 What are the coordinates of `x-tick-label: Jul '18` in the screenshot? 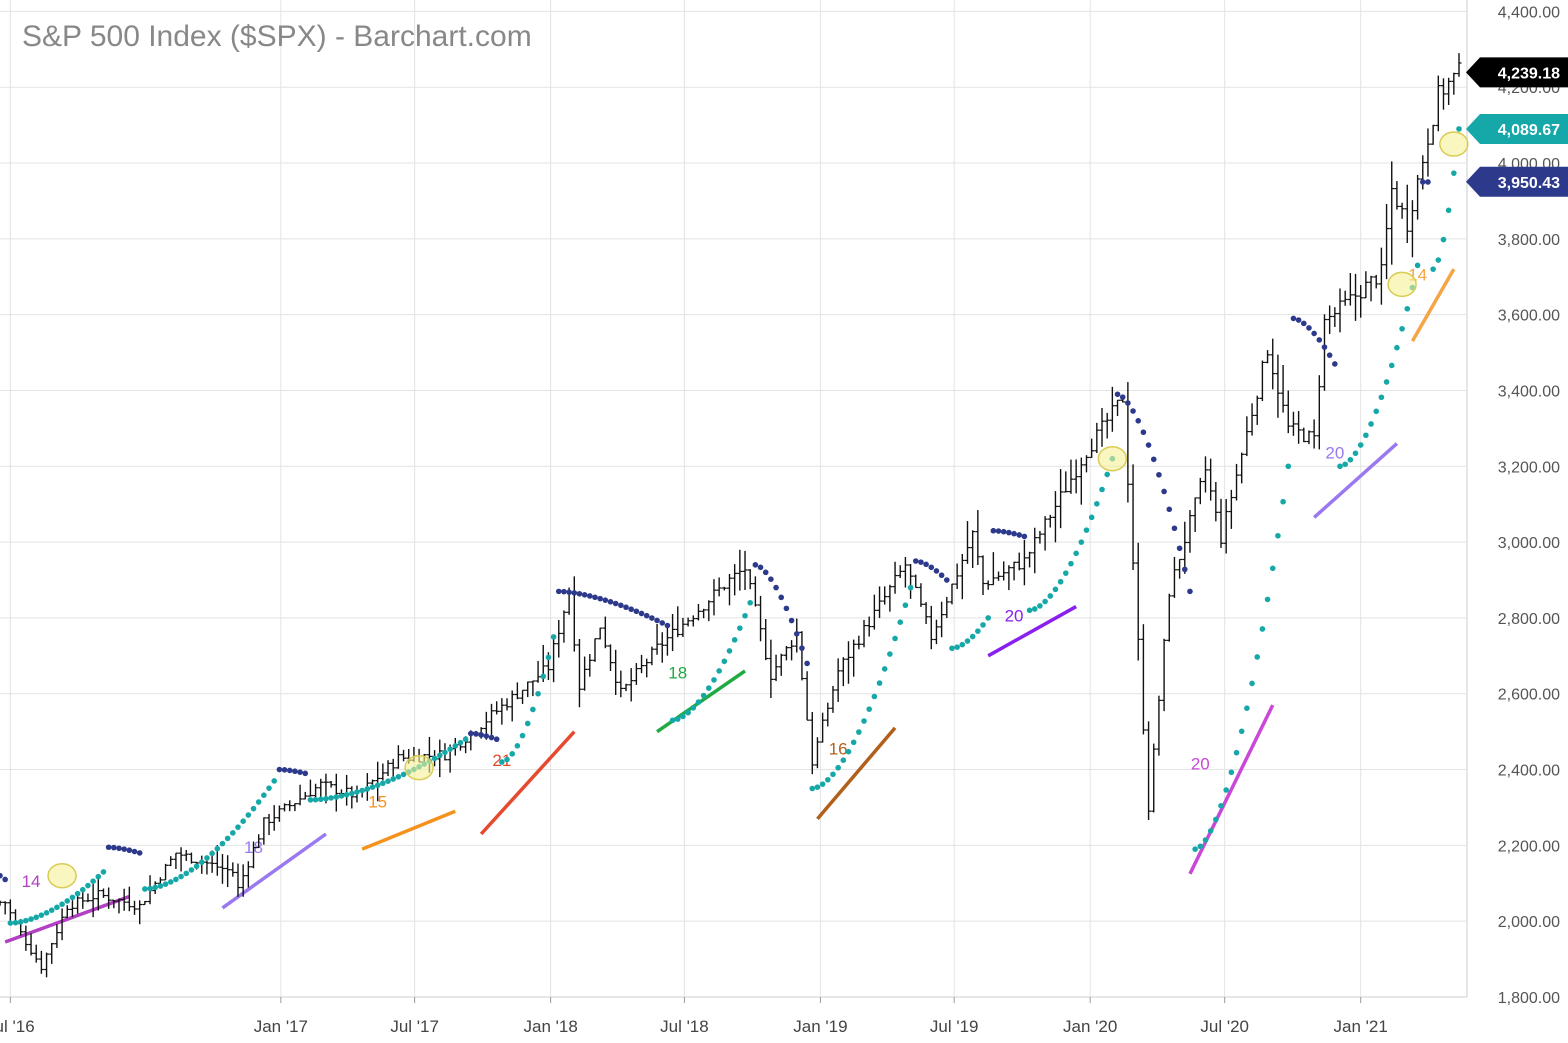 It's located at (684, 1026).